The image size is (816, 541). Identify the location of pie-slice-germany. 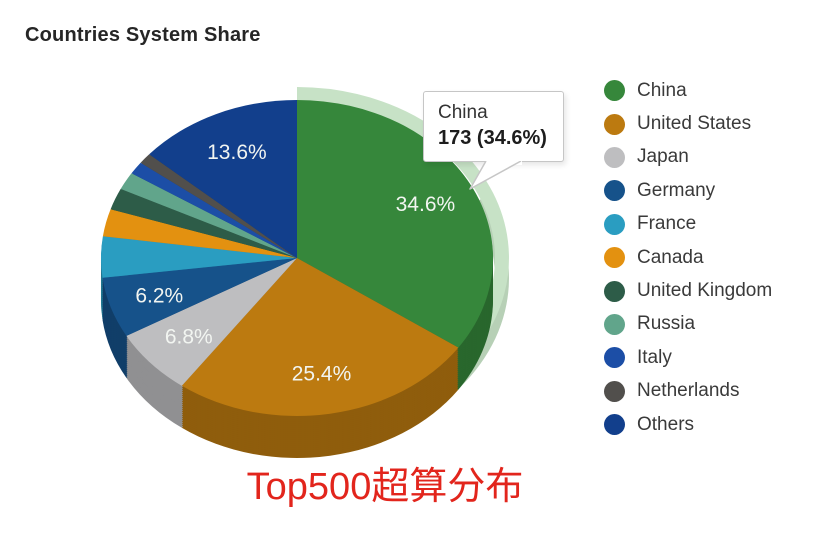
(200, 297).